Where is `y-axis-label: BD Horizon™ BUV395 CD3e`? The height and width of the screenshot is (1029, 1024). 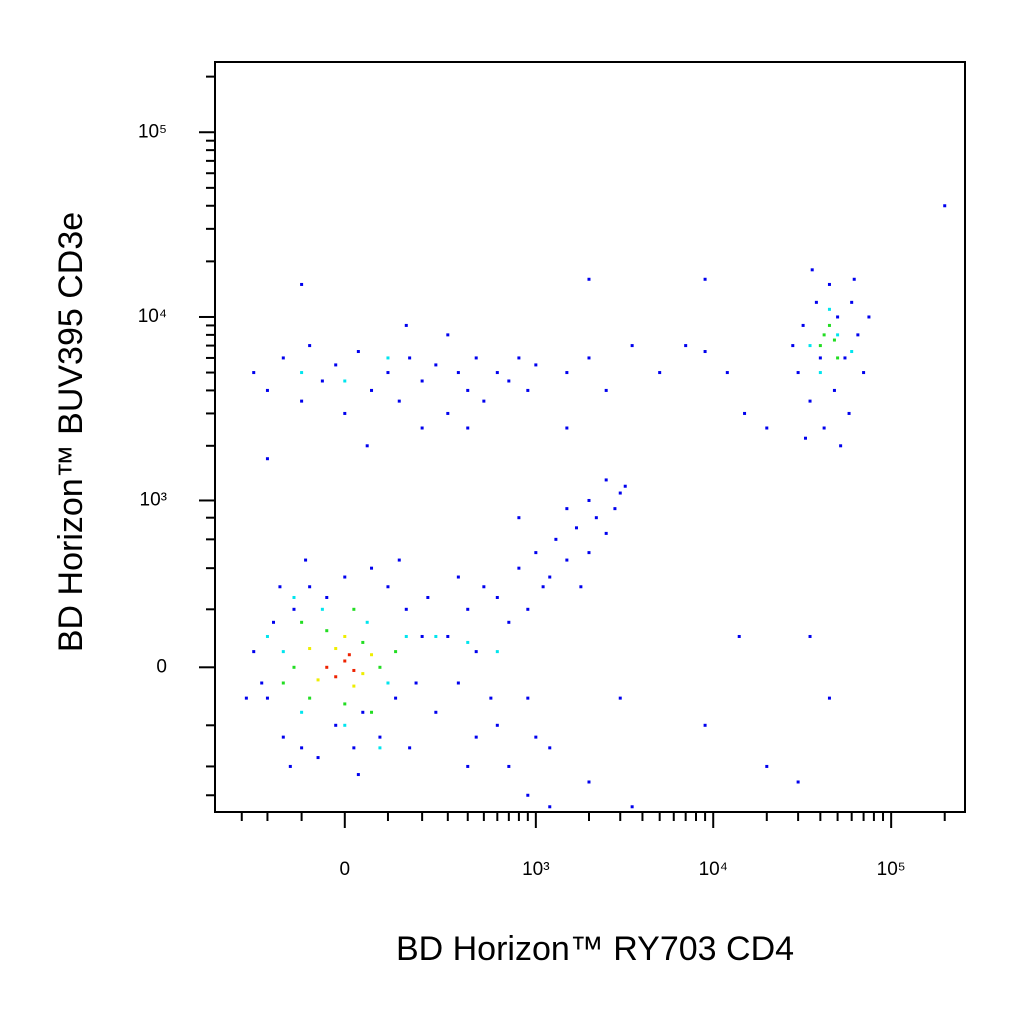
y-axis-label: BD Horizon™ BUV395 CD3e is located at coordinates (71, 432).